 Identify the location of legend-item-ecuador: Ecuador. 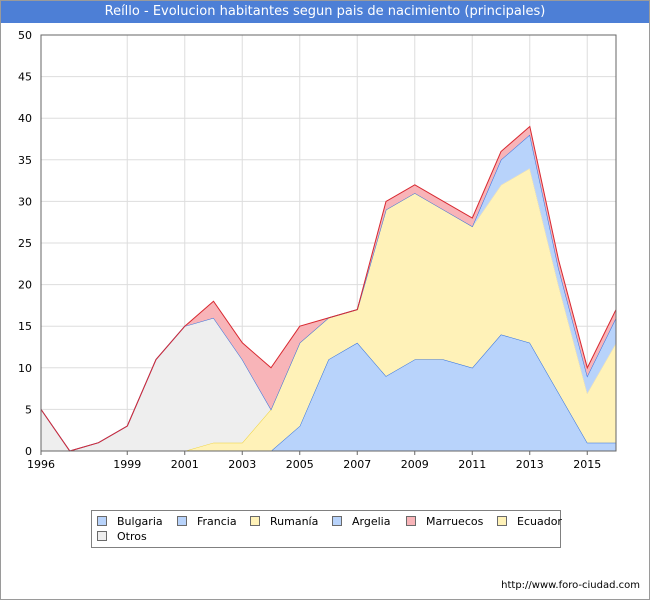
(529, 522).